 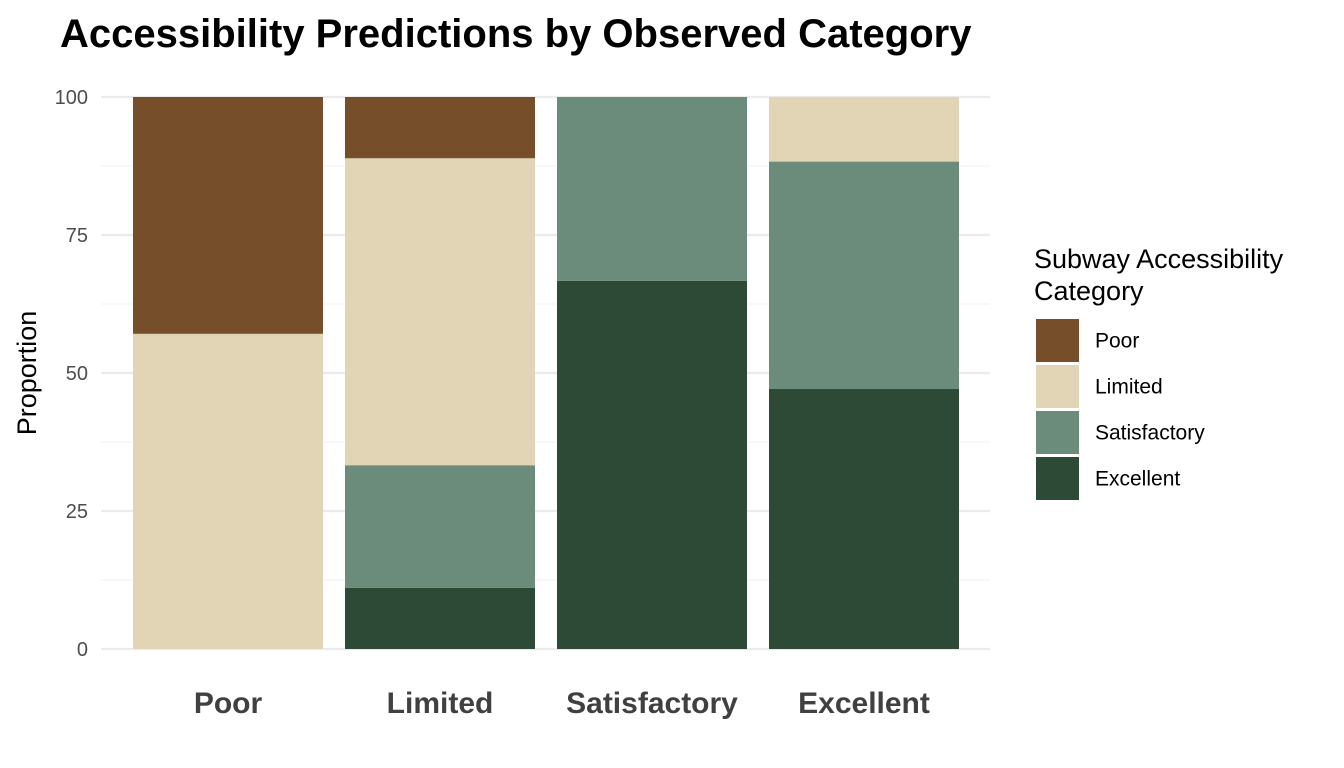 I want to click on legend-label-satisfactory: Satisfactory, so click(x=1150, y=433).